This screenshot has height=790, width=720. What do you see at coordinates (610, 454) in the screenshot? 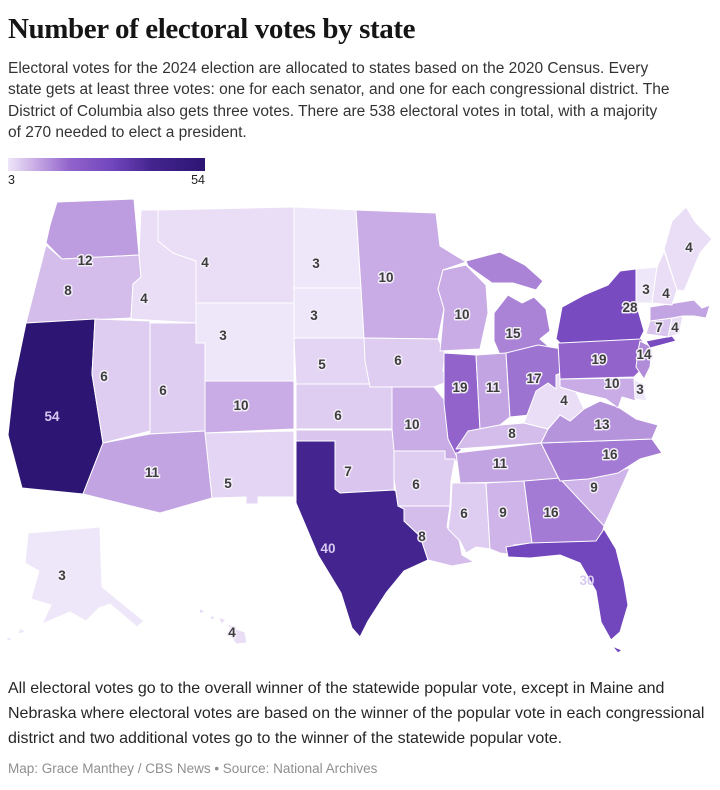
I see `state-label-nc: 16` at bounding box center [610, 454].